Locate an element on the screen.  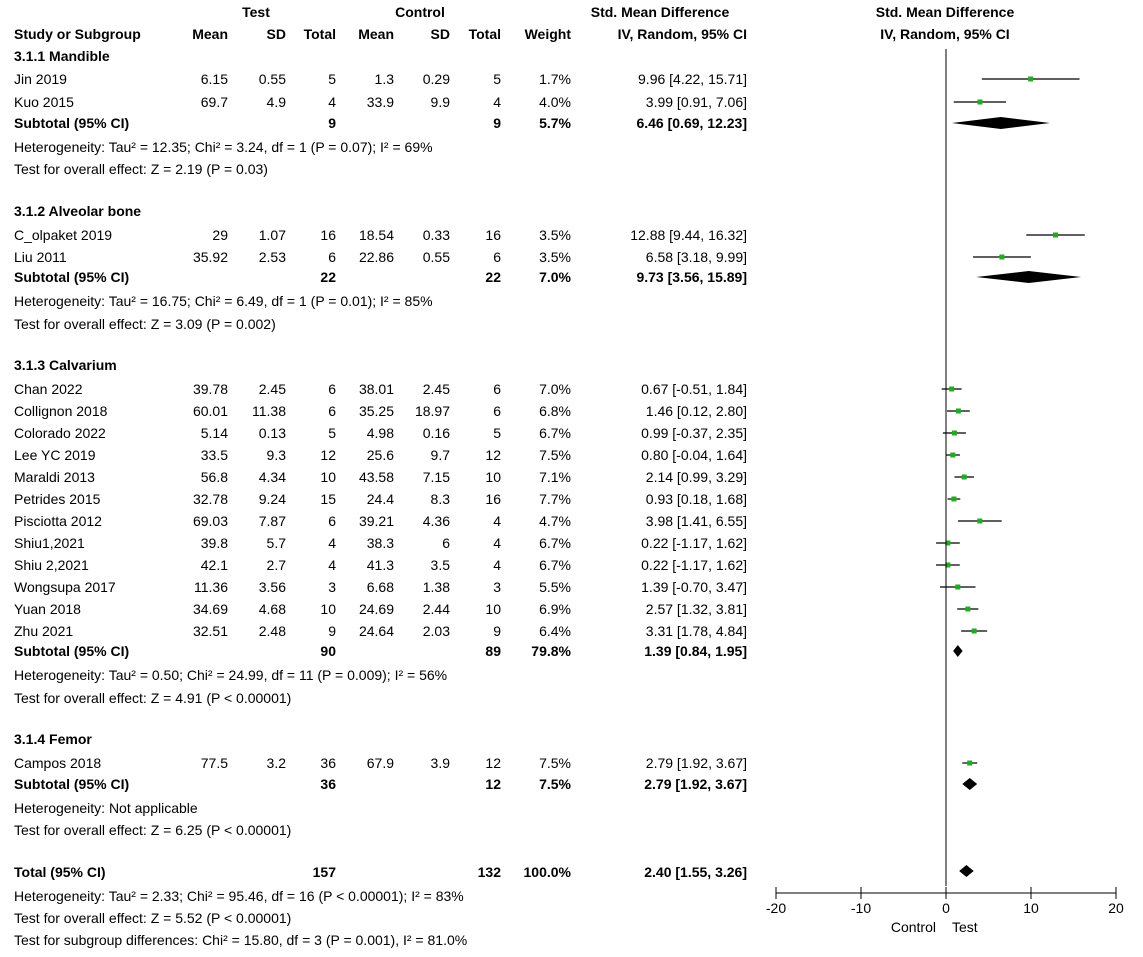
heterogeneity-text: Heterogeneity: Not applicable is located at coordinates (106, 808).